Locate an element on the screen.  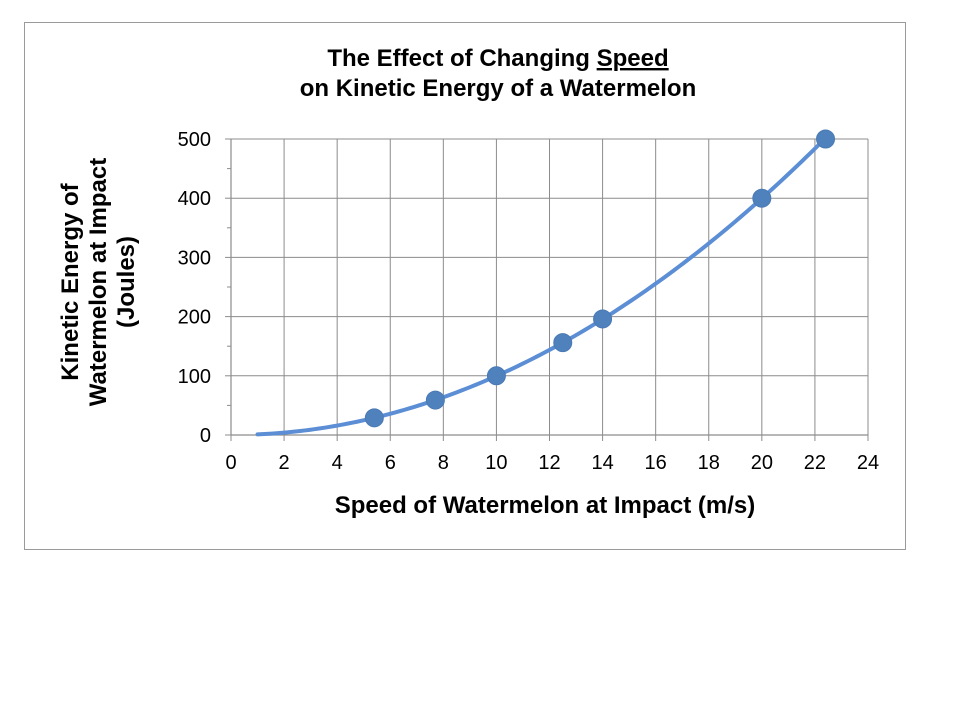
y-tick-label: 0 is located at coordinates (205, 436).